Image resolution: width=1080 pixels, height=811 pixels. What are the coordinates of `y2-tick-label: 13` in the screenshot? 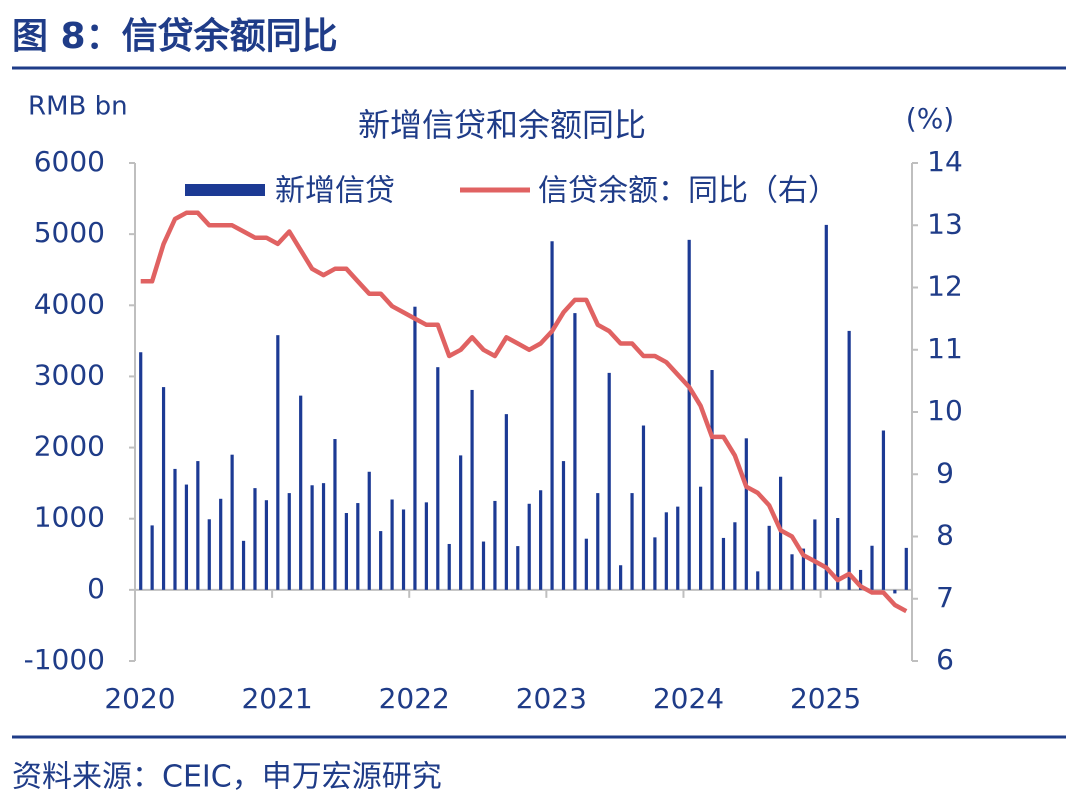 It's located at (945, 223).